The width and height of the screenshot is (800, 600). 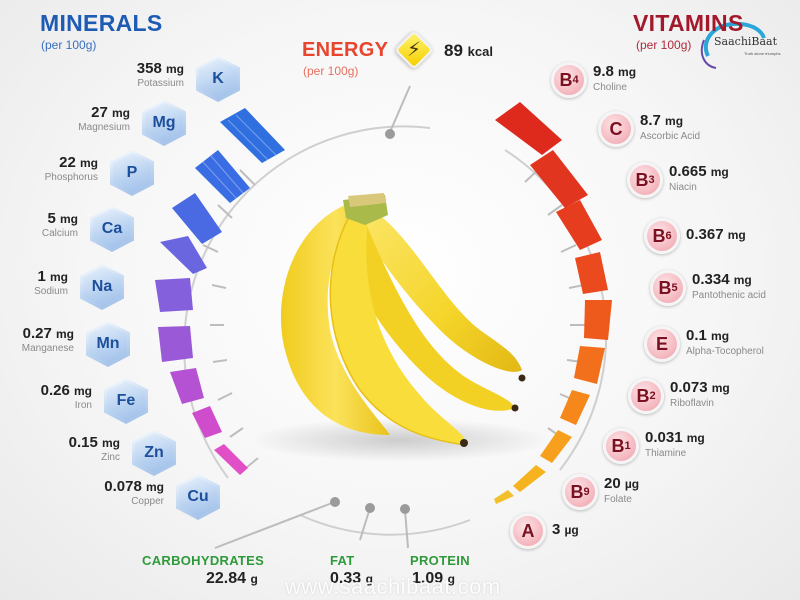 I want to click on potassium-hex-icon: K, so click(x=218, y=79).